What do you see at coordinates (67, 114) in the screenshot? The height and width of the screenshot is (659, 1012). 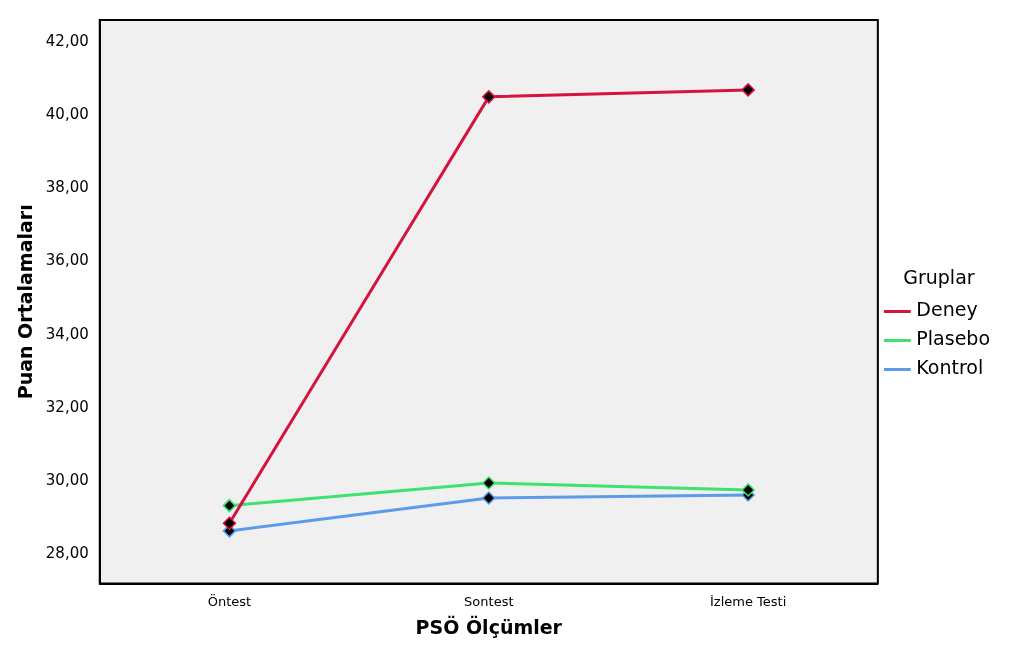 I see `y-tick-label: 40,00` at bounding box center [67, 114].